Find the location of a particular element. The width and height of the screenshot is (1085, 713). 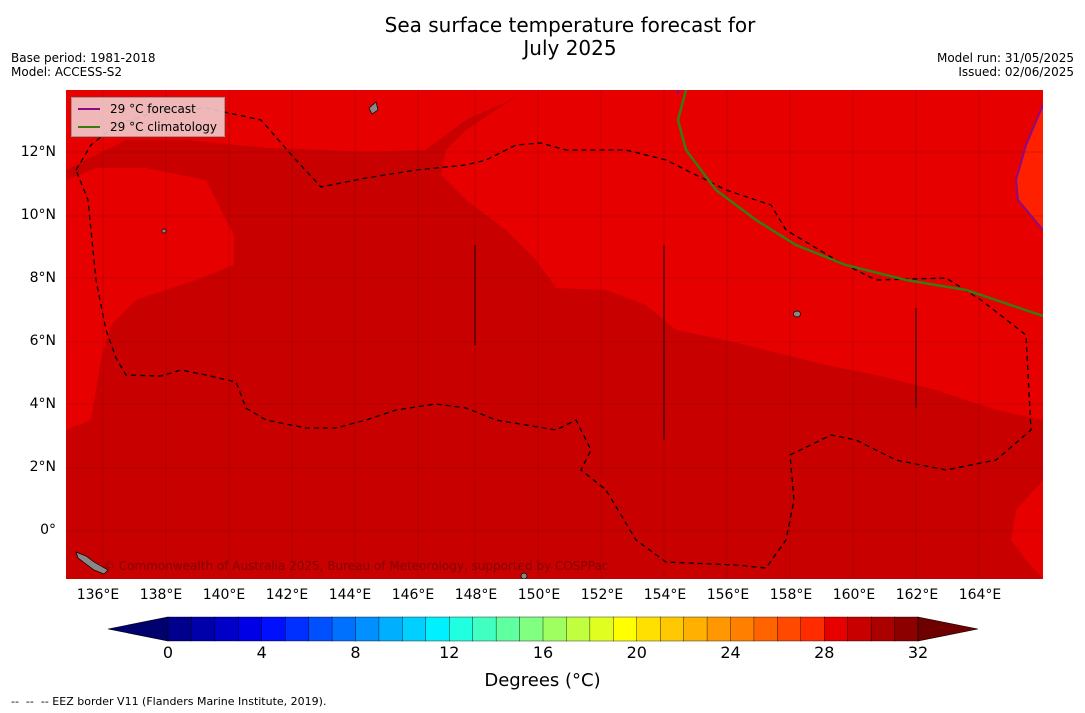

title-line-2: July 2025 is located at coordinates (570, 48).